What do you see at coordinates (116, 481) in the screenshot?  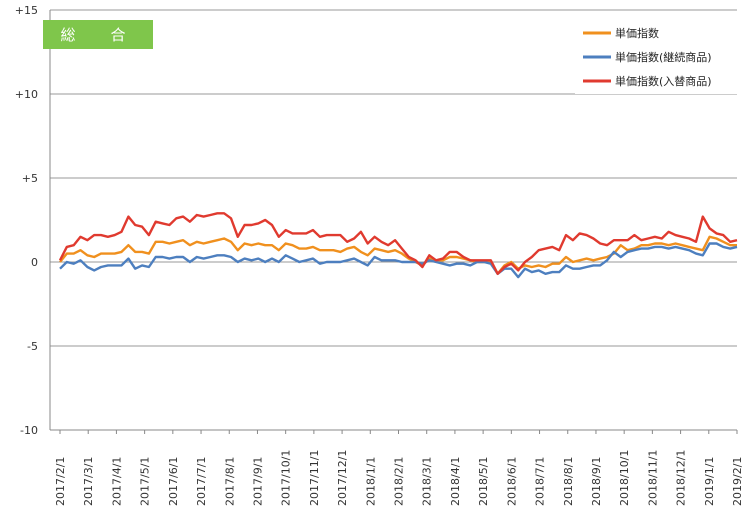 I see `x-tick-label: 2017/4/1` at bounding box center [116, 481].